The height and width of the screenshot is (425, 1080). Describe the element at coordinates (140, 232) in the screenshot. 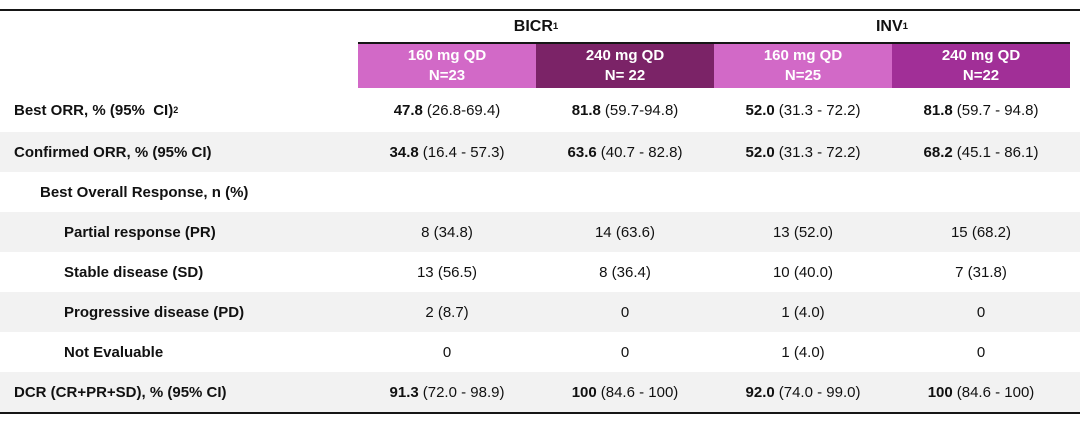

I see `row-label: Partial response (PR)` at that location.